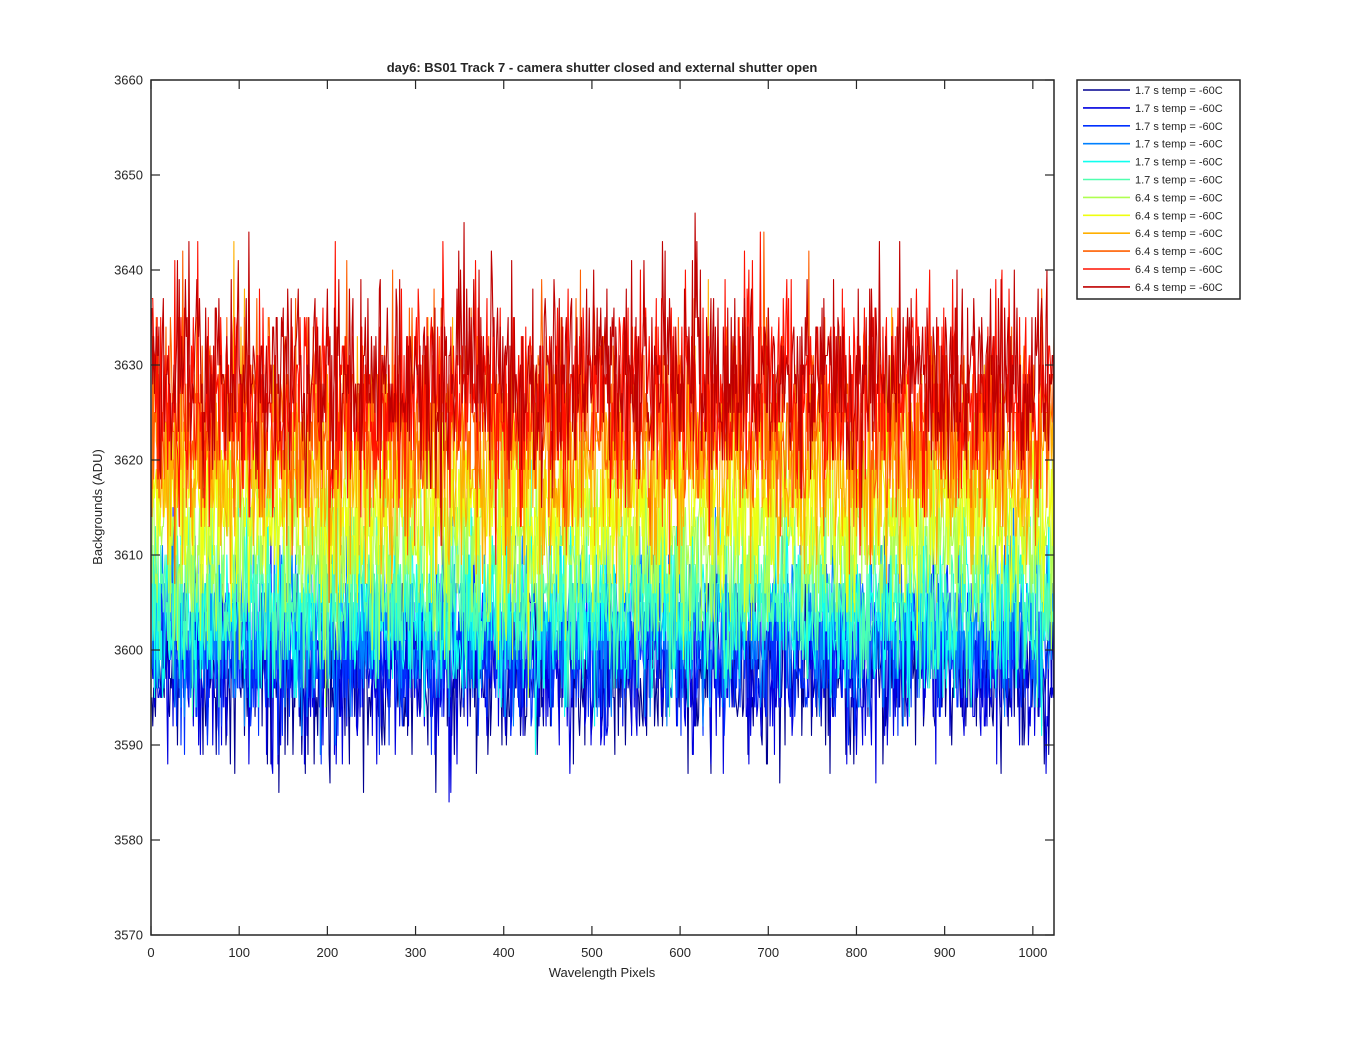 The height and width of the screenshot is (1050, 1350). I want to click on y-tick-label: 3660, so click(128, 80).